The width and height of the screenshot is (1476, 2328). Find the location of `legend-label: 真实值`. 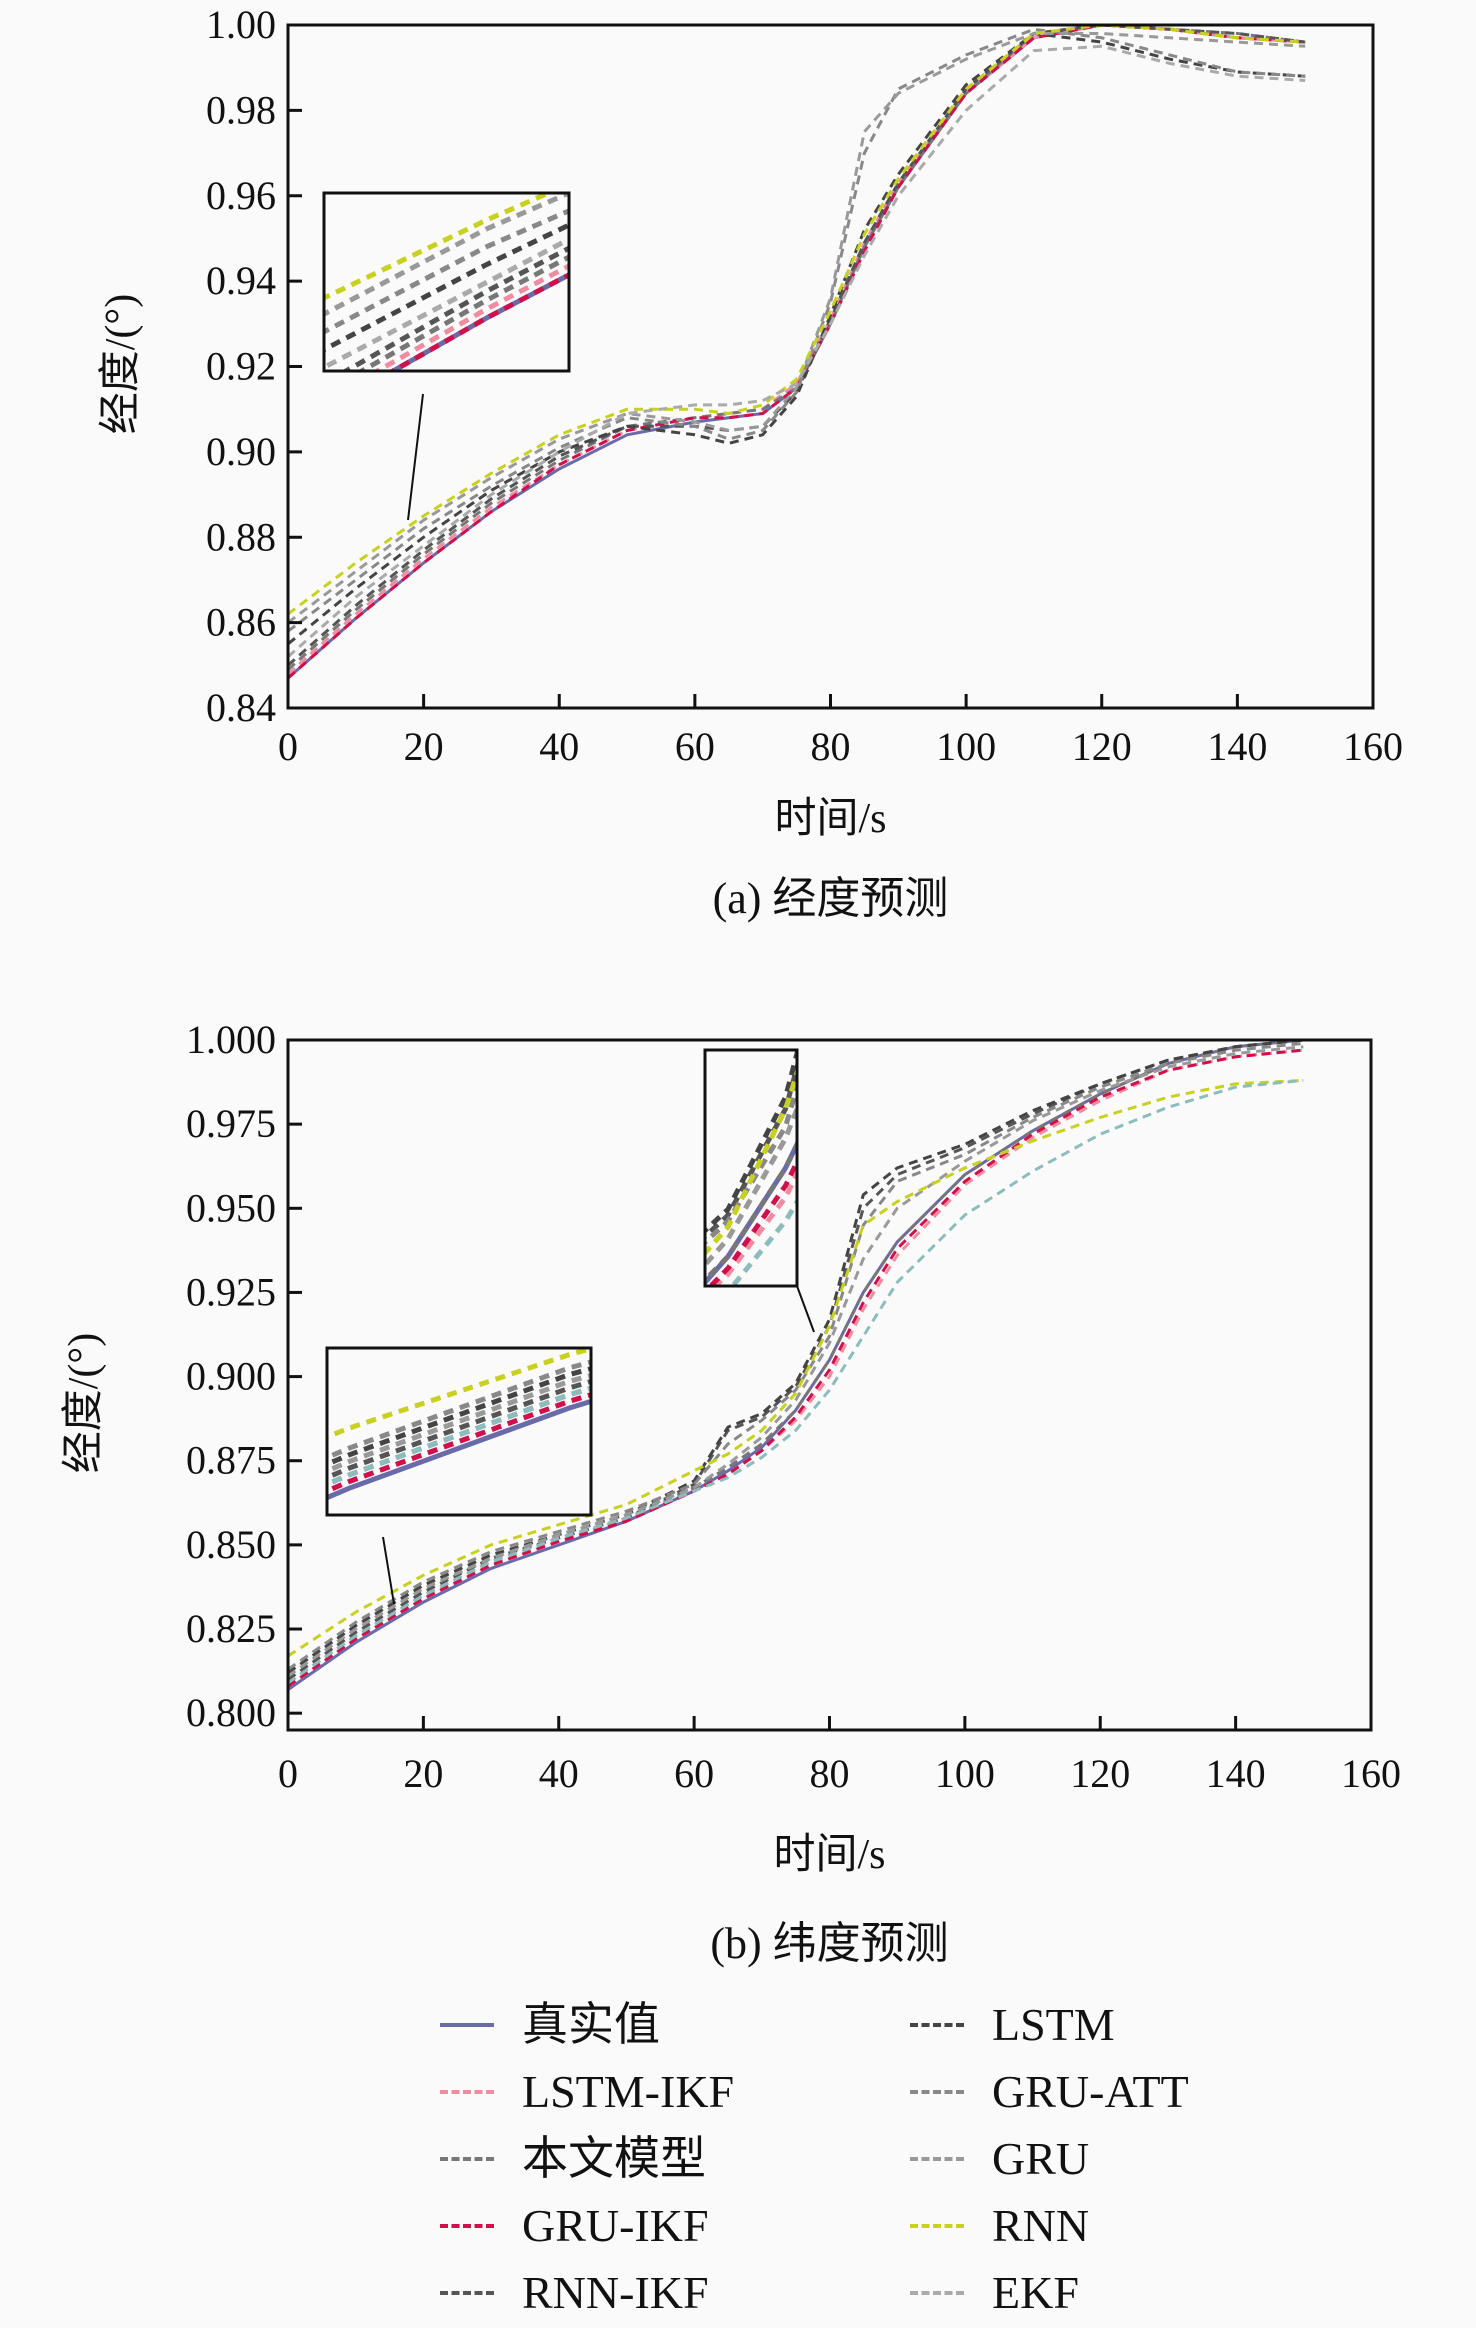

legend-label: 真实值 is located at coordinates (591, 2024).